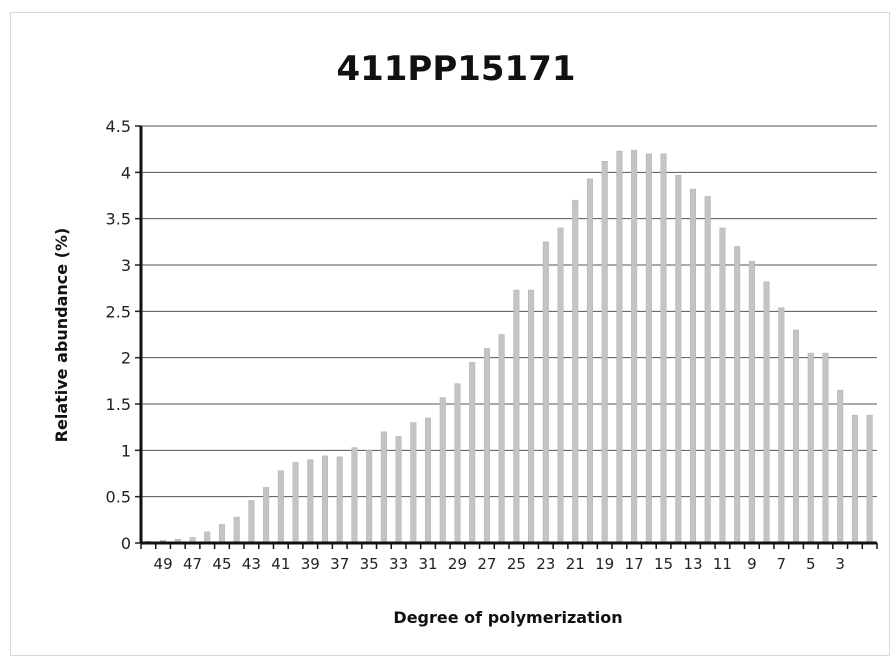 This screenshot has width=893, height=661. What do you see at coordinates (369, 564) in the screenshot?
I see `x-tick-label: 35` at bounding box center [369, 564].